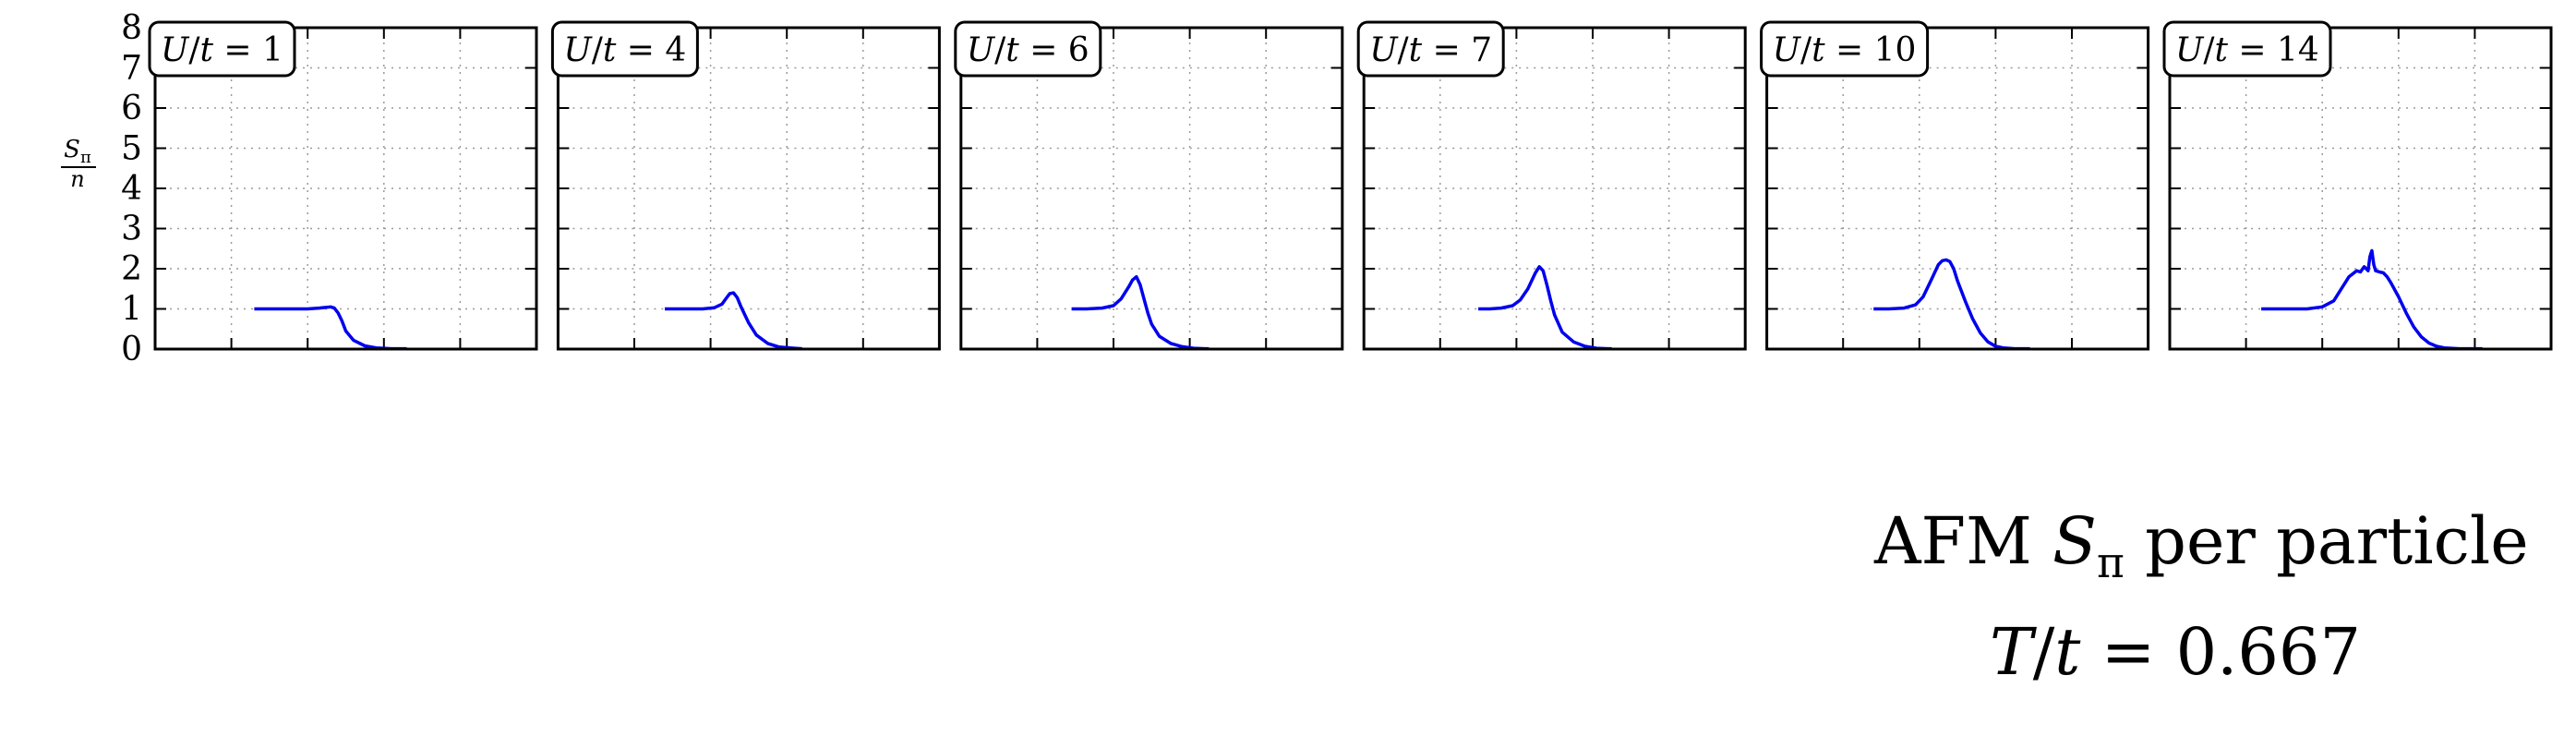  I want to click on panel-label: U/t = 1, so click(222, 49).